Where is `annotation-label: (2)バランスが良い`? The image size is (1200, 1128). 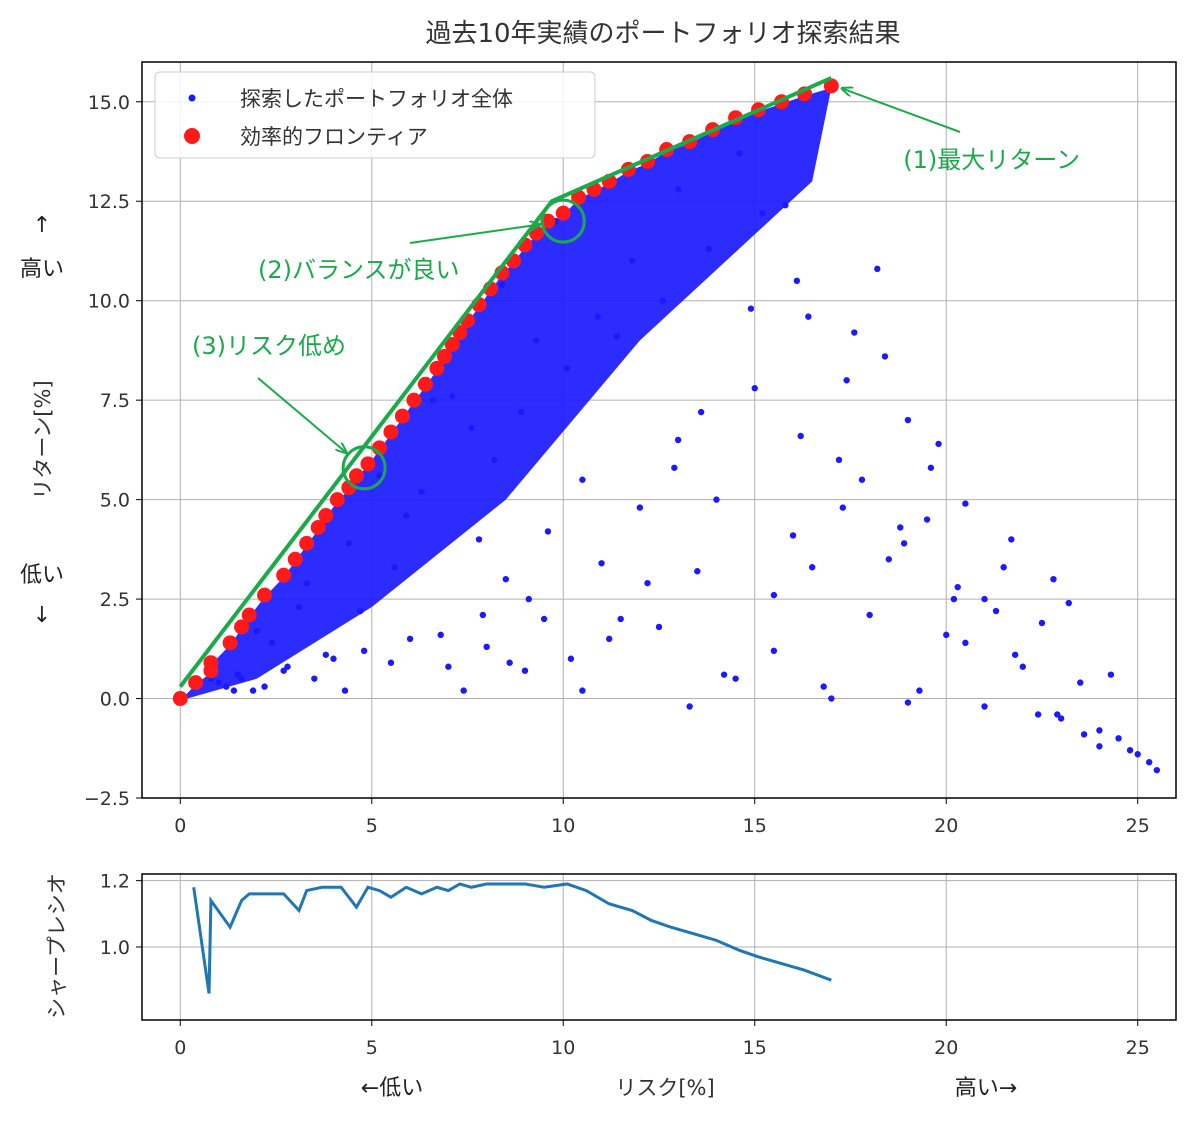
annotation-label: (2)バランスが良い is located at coordinates (359, 270).